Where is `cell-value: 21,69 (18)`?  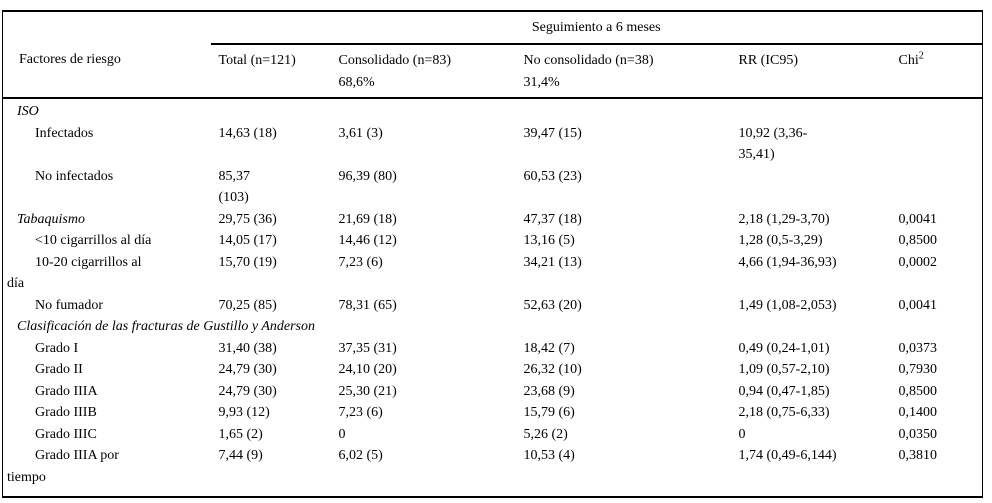
cell-value: 21,69 (18) is located at coordinates (367, 219).